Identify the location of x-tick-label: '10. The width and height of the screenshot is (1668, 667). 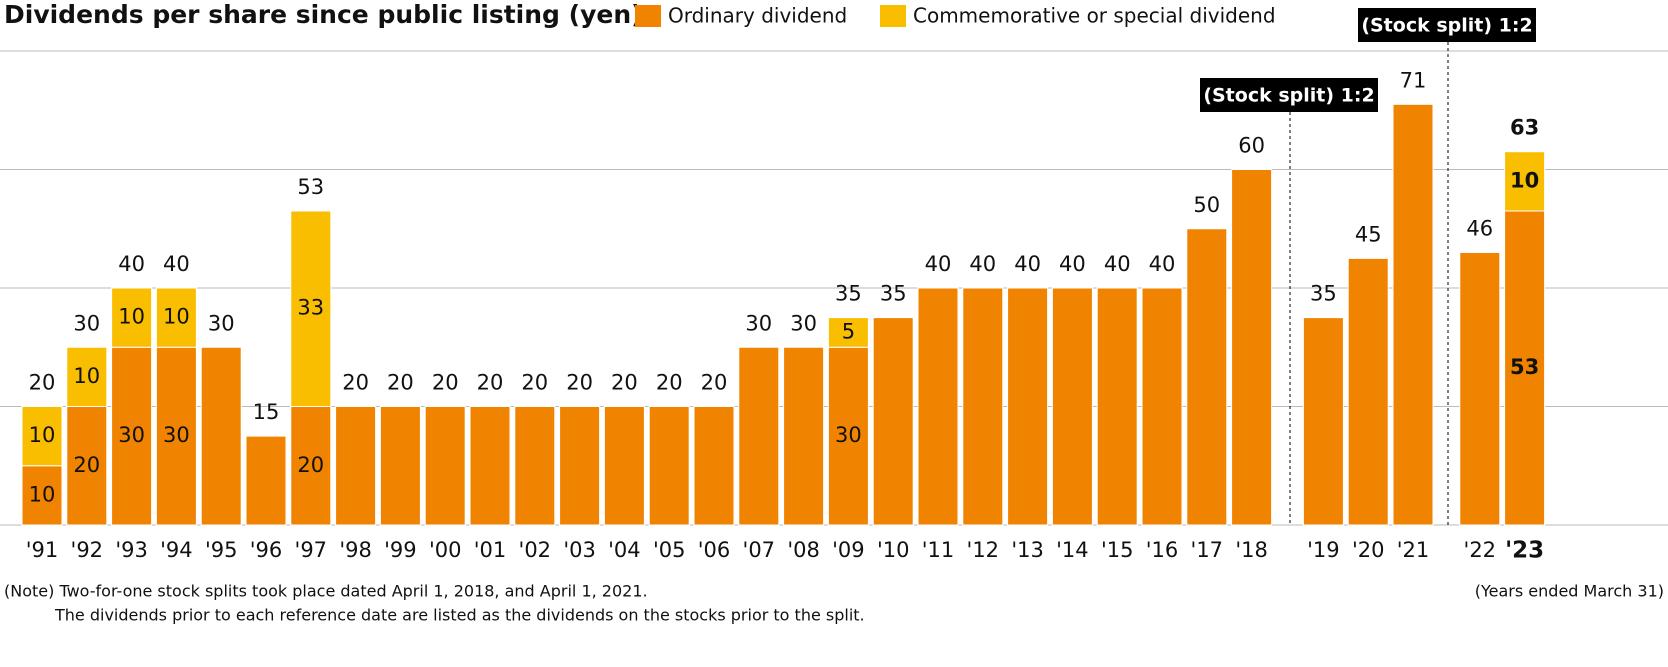
(893, 550).